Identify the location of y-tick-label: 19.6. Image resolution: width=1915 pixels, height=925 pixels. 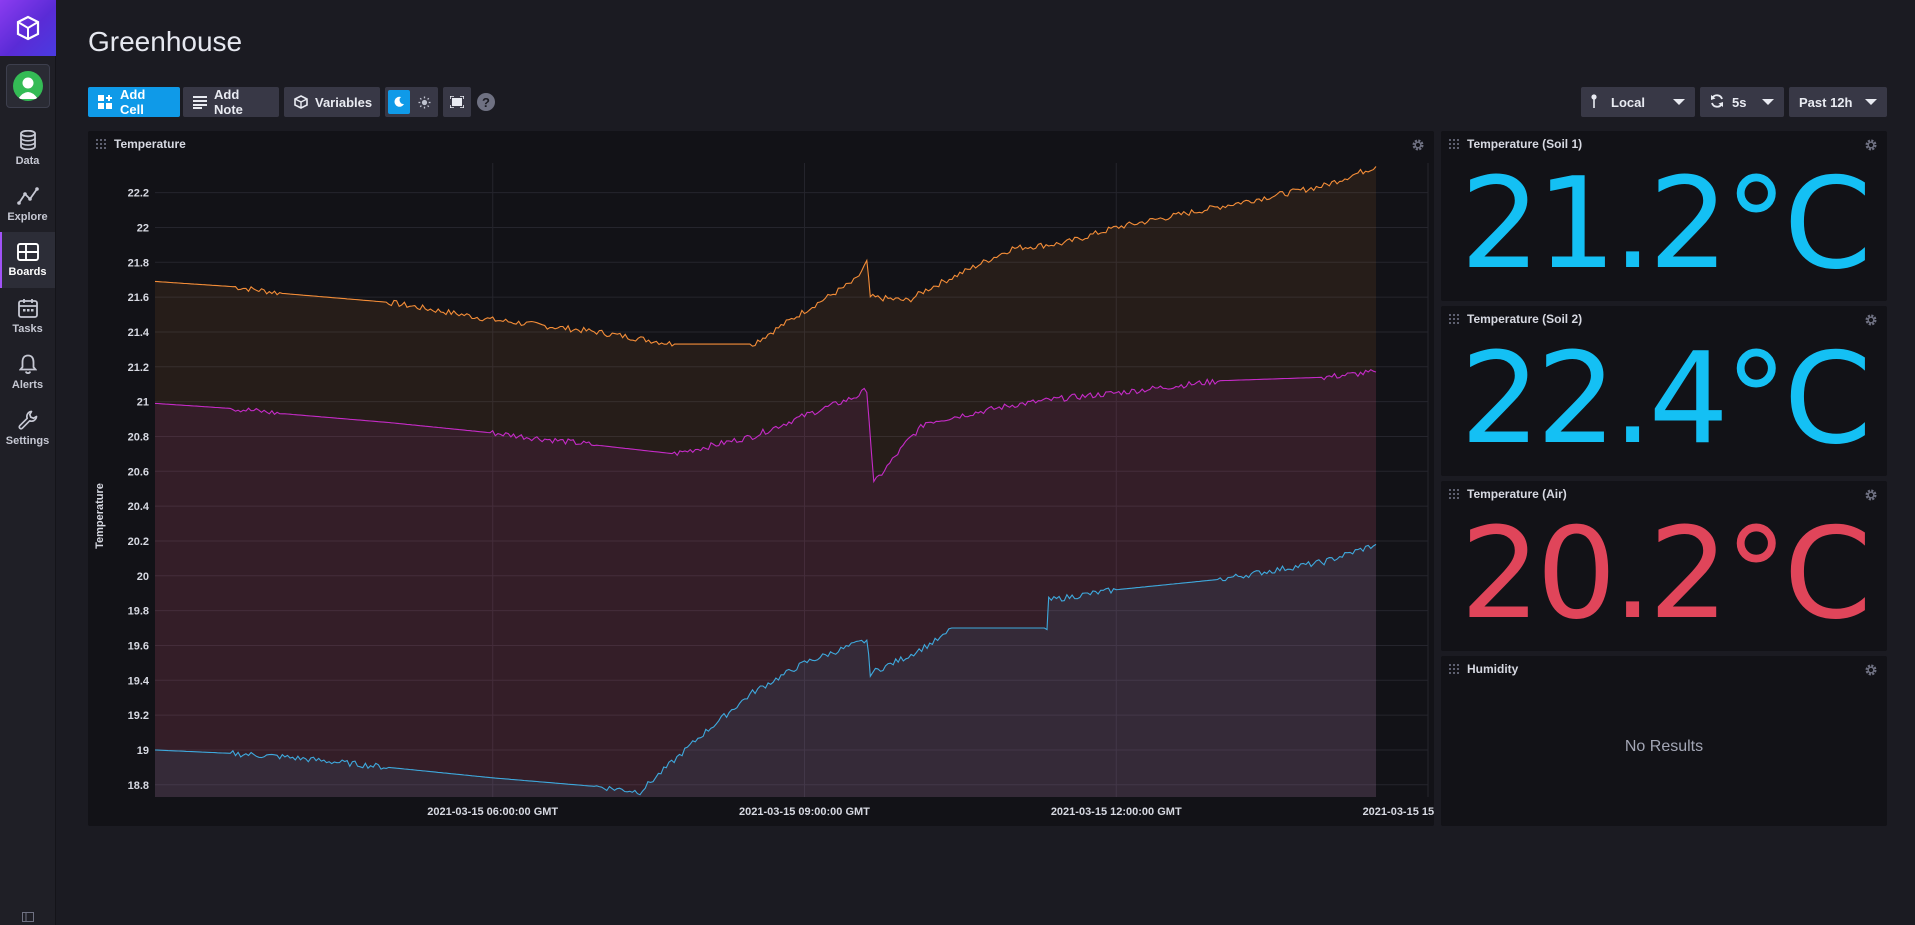
(138, 646).